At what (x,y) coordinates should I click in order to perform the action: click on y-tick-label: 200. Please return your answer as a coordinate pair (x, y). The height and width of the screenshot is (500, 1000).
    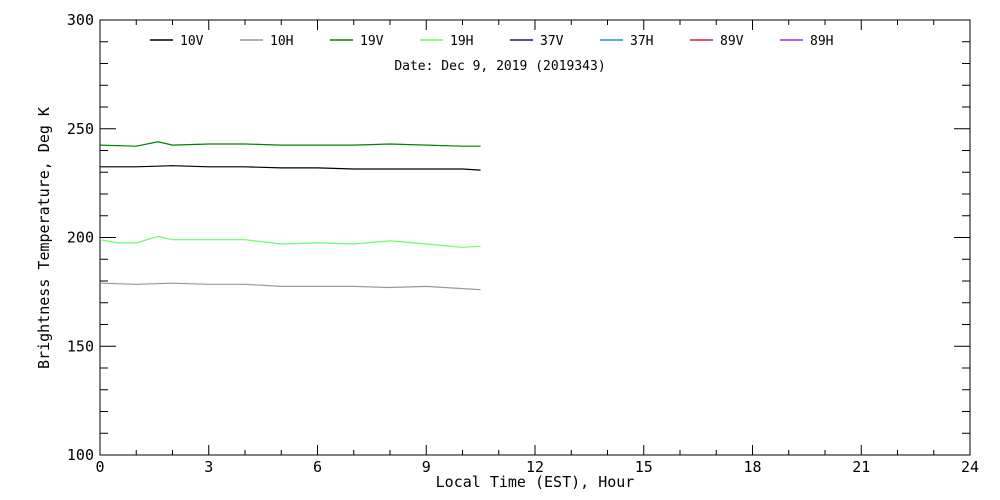
    Looking at the image, I should click on (80, 238).